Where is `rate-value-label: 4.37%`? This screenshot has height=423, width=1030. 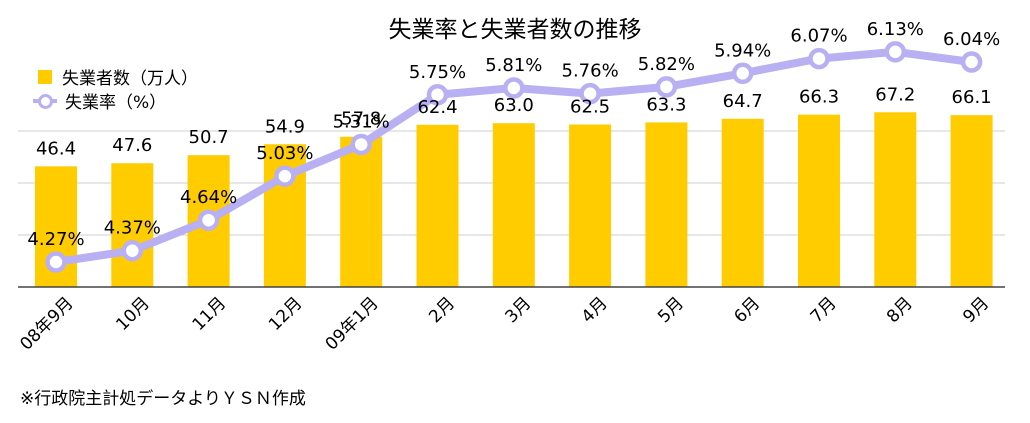 rate-value-label: 4.37% is located at coordinates (132, 228).